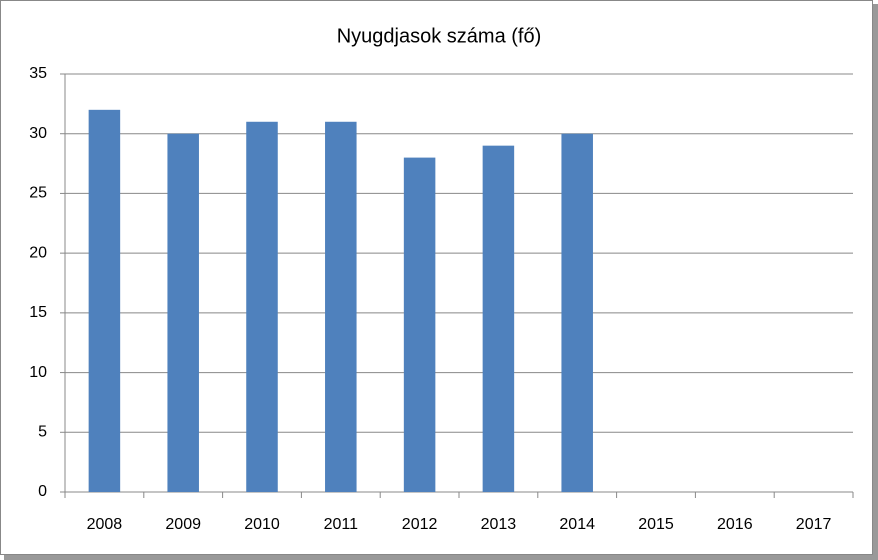  What do you see at coordinates (341, 524) in the screenshot?
I see `x-tick-label: 2011` at bounding box center [341, 524].